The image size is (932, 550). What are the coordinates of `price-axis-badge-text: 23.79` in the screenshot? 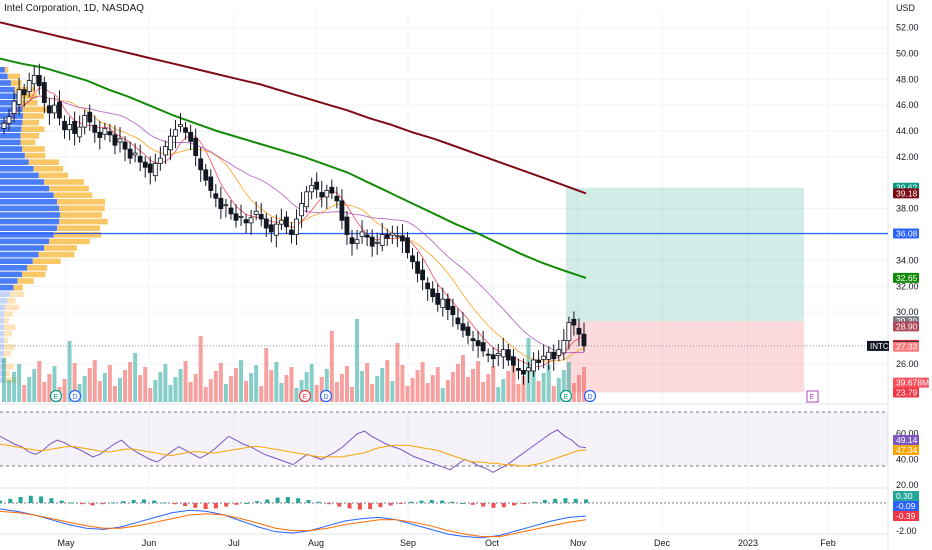 It's located at (907, 392).